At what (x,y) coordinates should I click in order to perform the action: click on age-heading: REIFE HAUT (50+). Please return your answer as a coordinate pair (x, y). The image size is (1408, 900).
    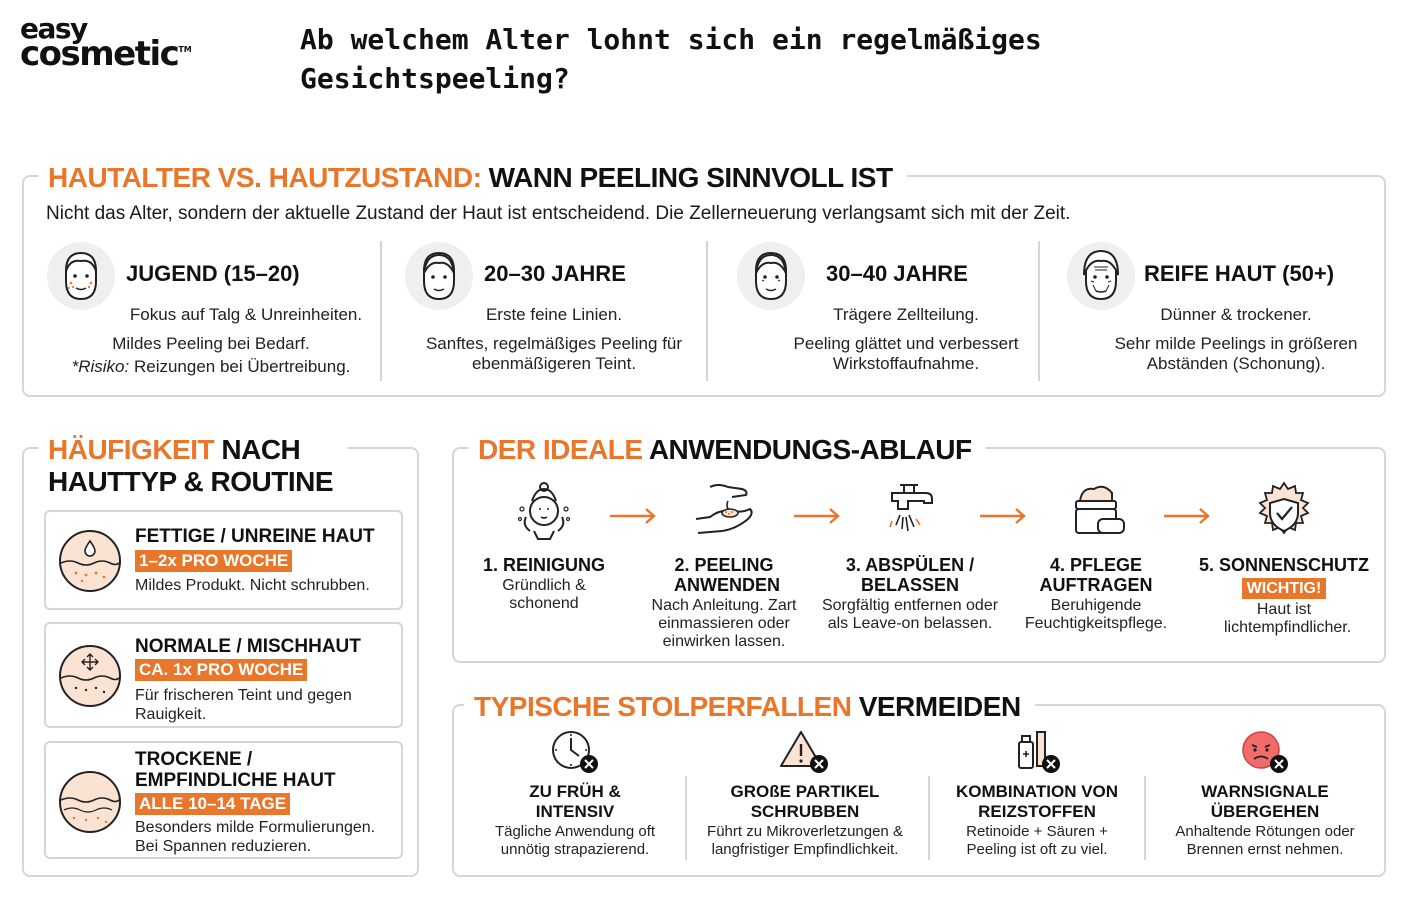
    Looking at the image, I should click on (1239, 273).